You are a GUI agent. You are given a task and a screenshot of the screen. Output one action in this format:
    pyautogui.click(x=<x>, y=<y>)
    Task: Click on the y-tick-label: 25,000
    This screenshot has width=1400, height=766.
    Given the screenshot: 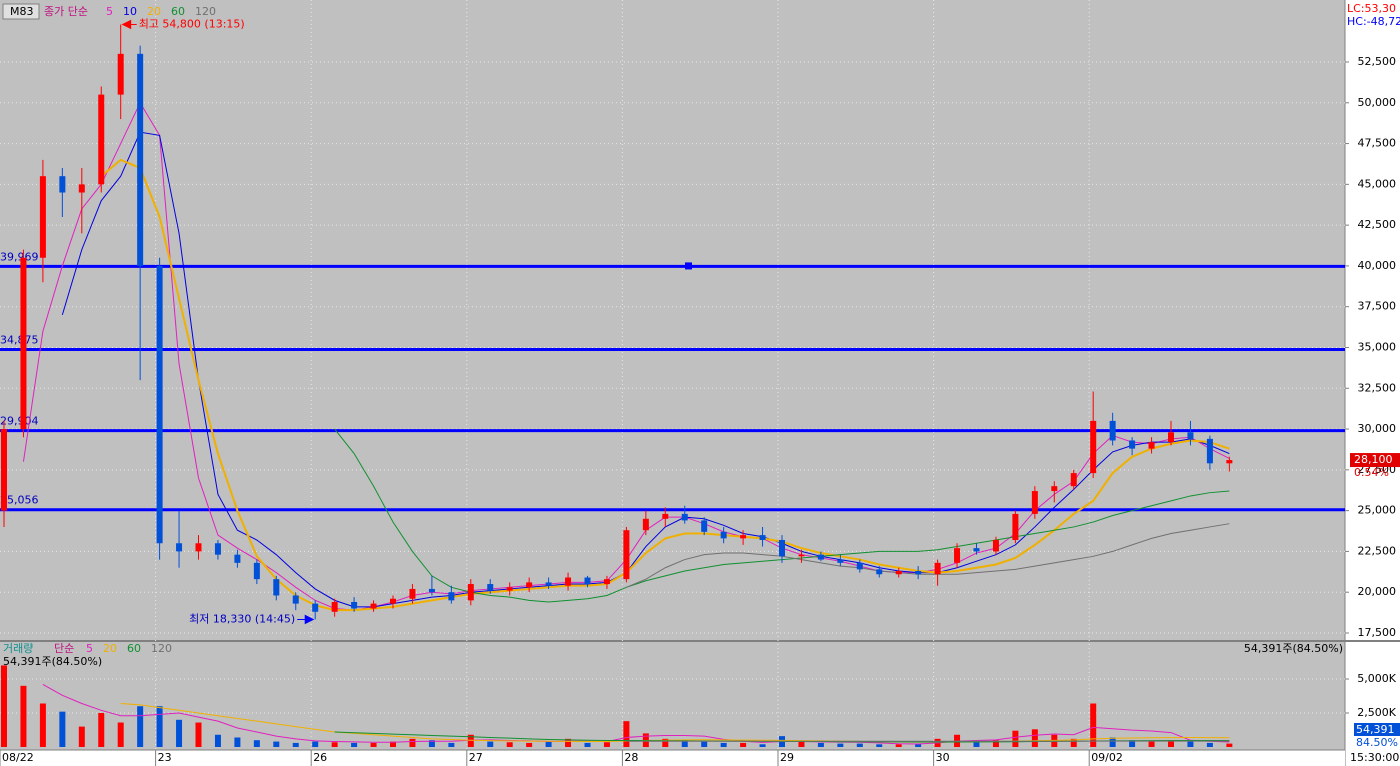 What is the action you would take?
    pyautogui.click(x=1377, y=510)
    